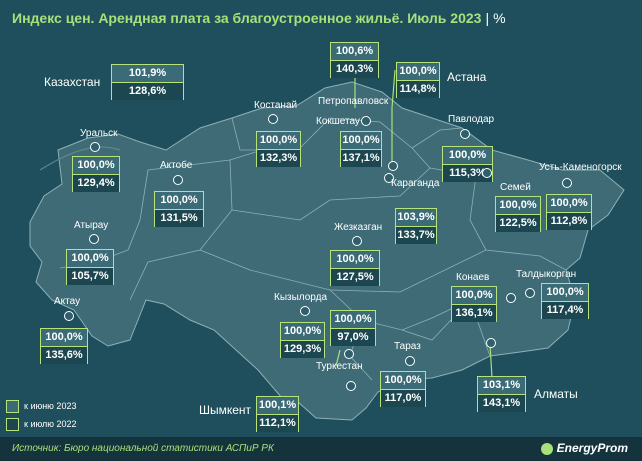 The height and width of the screenshot is (461, 642). I want to click on legend-label-june: к июню 2023, so click(50, 406).